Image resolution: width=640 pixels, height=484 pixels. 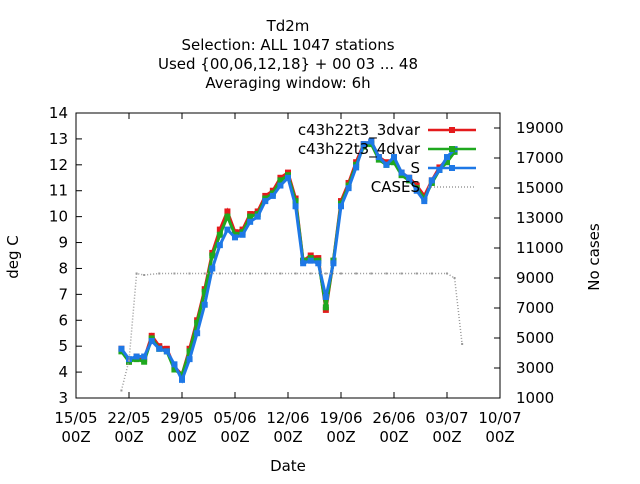 I want to click on x-tick-label: 29/05, so click(x=181, y=418).